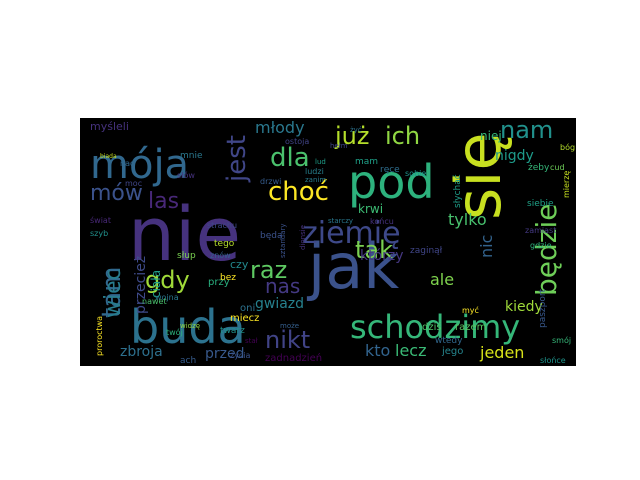 The height and width of the screenshot is (480, 640). I want to click on cloud-word: ziemię, so click(351, 233).